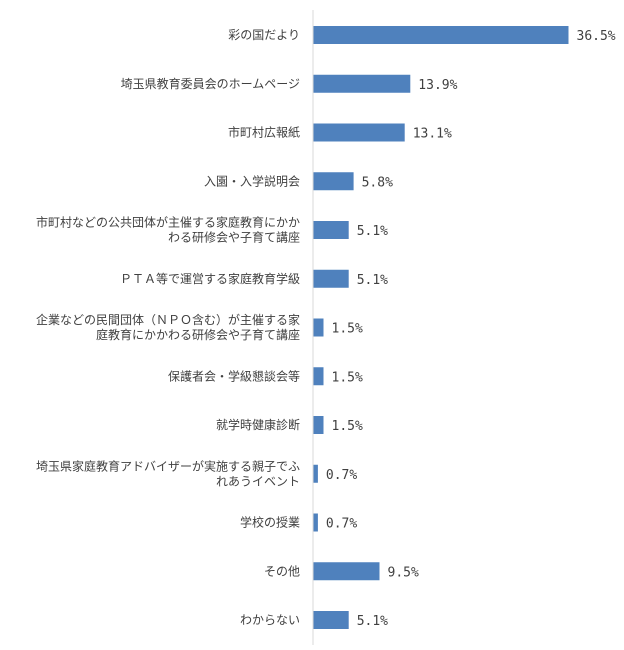 The height and width of the screenshot is (650, 624). Describe the element at coordinates (198, 334) in the screenshot. I see `category-label: 庭教育にかかわる研修会や子育て講座` at that location.